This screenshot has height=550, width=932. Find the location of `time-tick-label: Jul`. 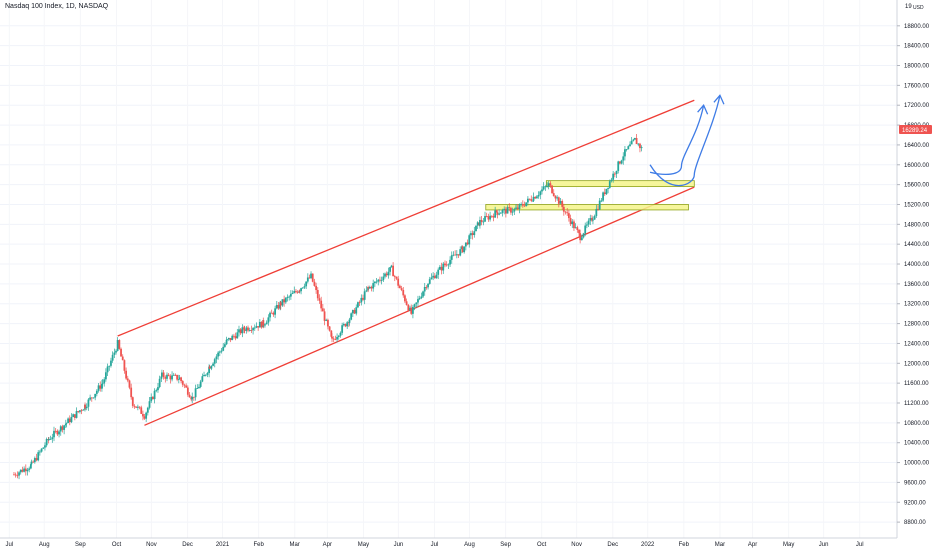

time-tick-label: Jul is located at coordinates (435, 545).